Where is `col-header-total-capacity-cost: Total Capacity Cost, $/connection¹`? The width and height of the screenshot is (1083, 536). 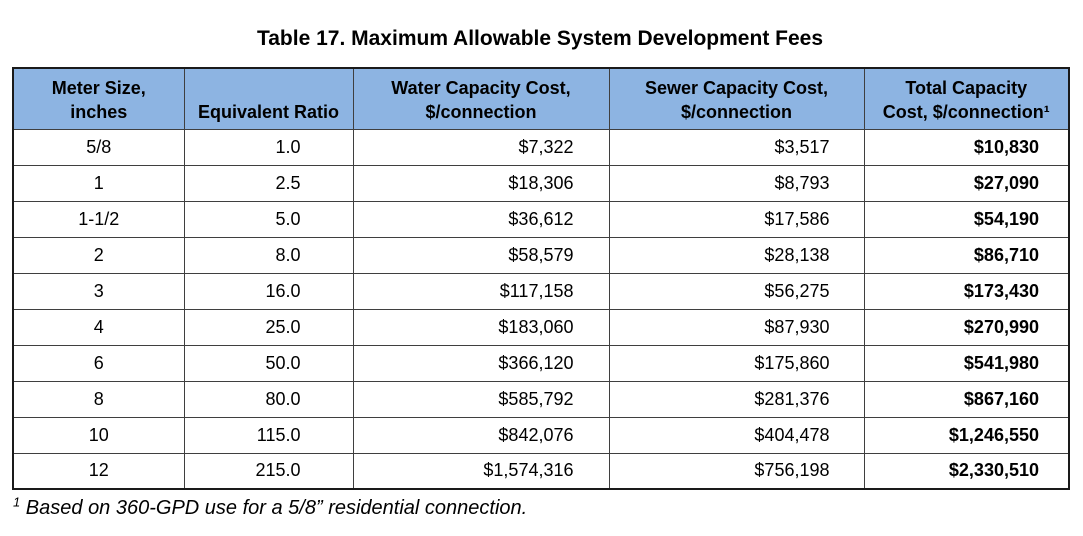 col-header-total-capacity-cost: Total Capacity Cost, $/connection¹ is located at coordinates (966, 98).